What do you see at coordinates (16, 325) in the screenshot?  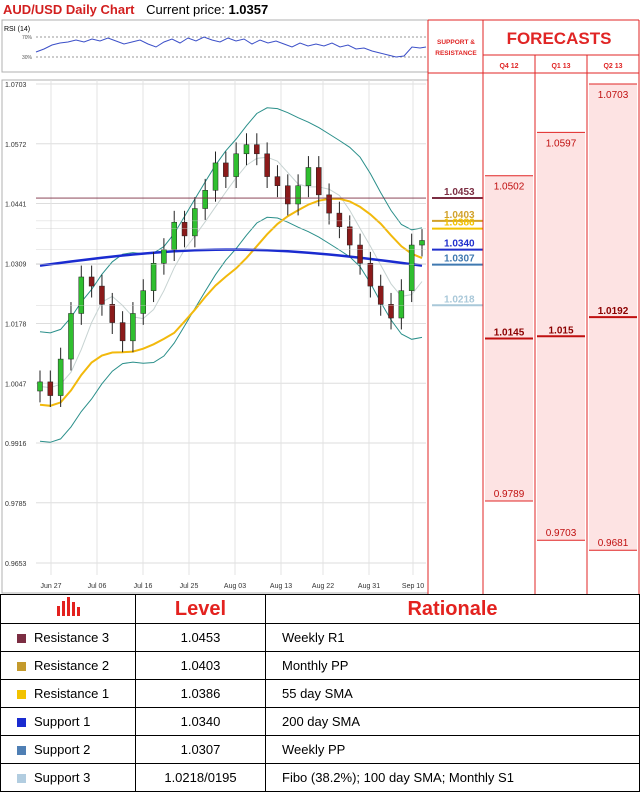 I see `y-tick-label: 1.0178` at bounding box center [16, 325].